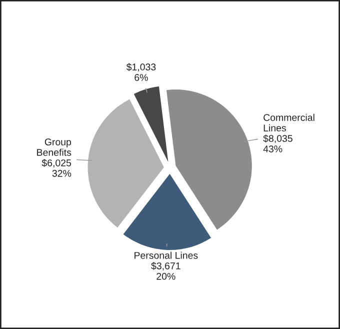 This screenshot has width=340, height=329. What do you see at coordinates (141, 72) in the screenshot?
I see `data-label: $1,033 6%` at bounding box center [141, 72].